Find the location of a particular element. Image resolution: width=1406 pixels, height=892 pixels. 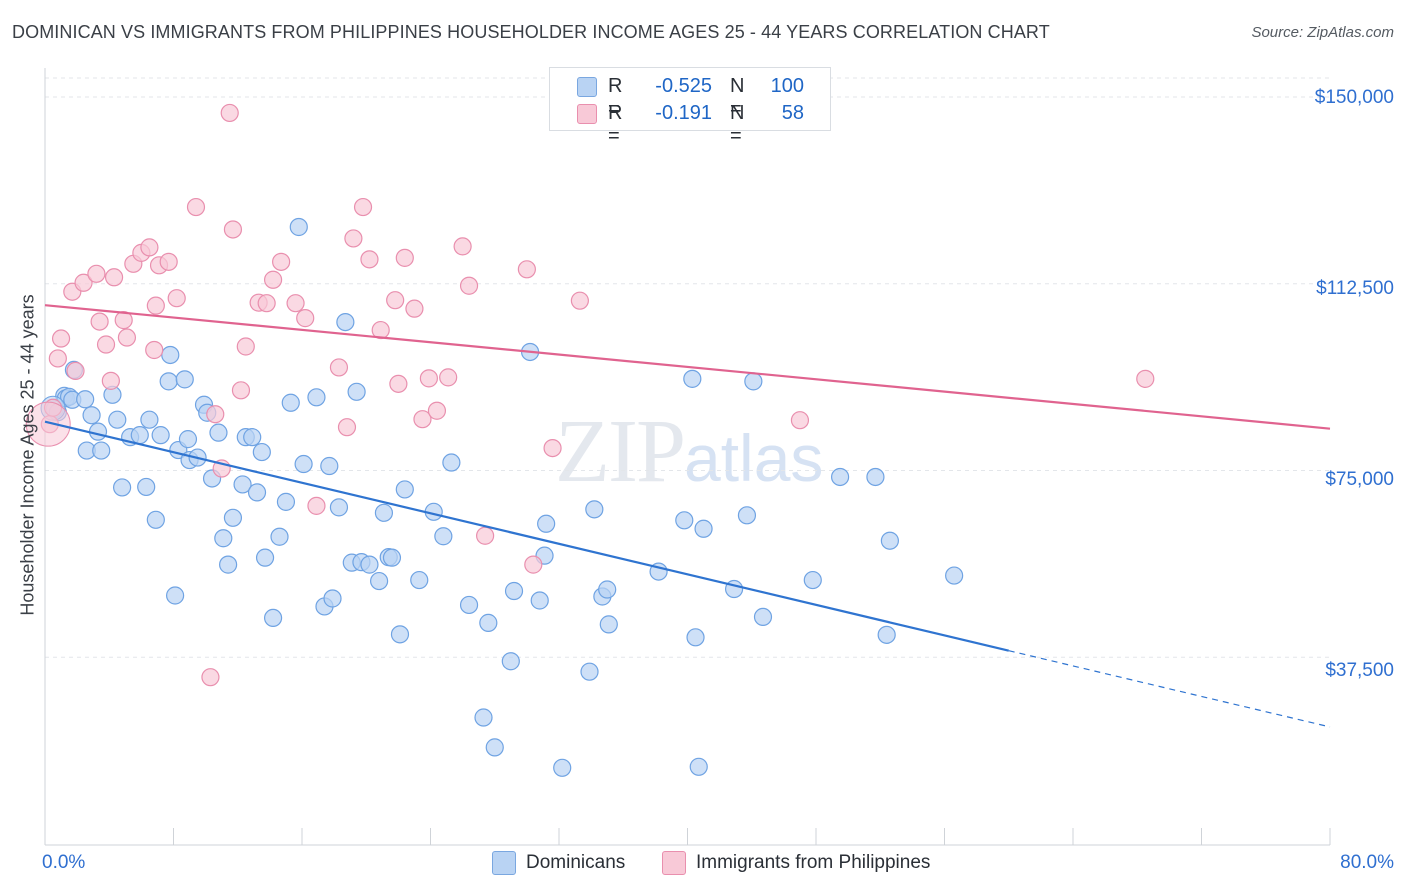

correlation-legend: R = -0.525 N = 100 R = -0.191 N = 58 is located at coordinates (690, 107).